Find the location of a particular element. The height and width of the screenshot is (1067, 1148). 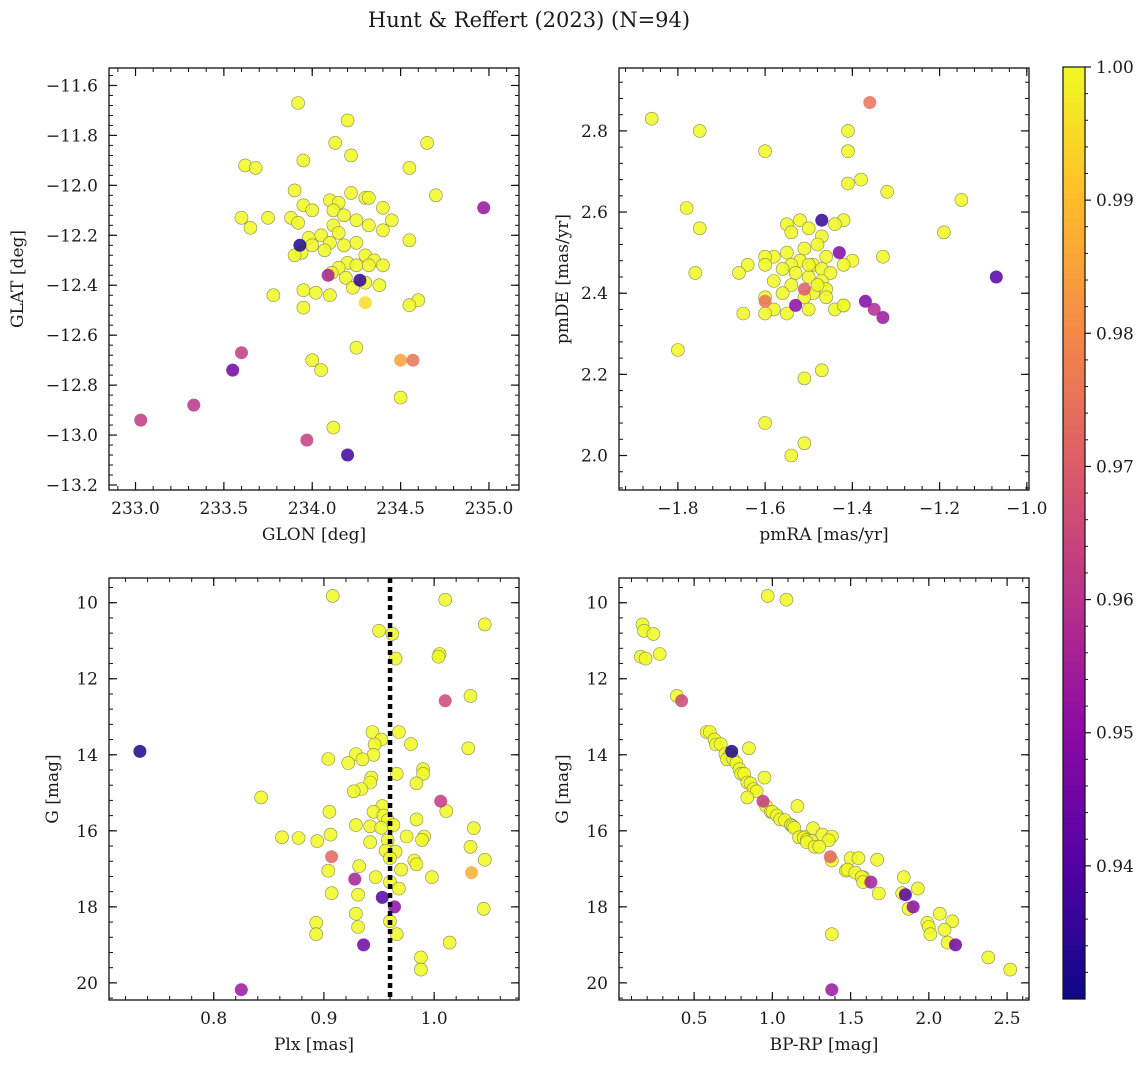

y-axis-label: G [mag] is located at coordinates (563, 788).